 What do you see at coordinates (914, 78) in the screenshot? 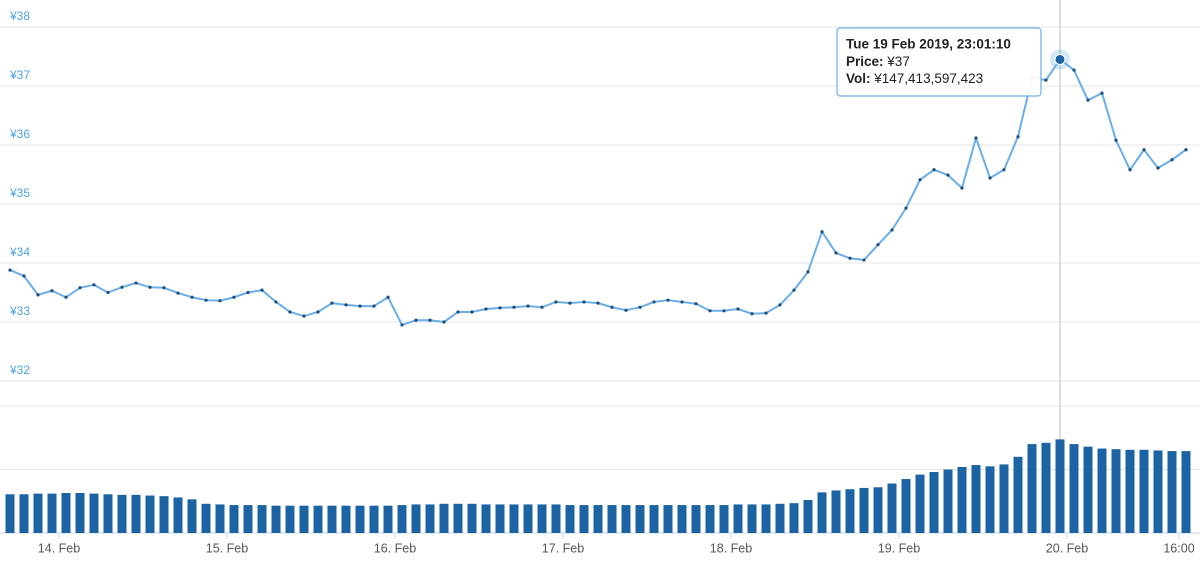
I see `tooltip-vol: Vol: ¥147,413,597,423` at bounding box center [914, 78].